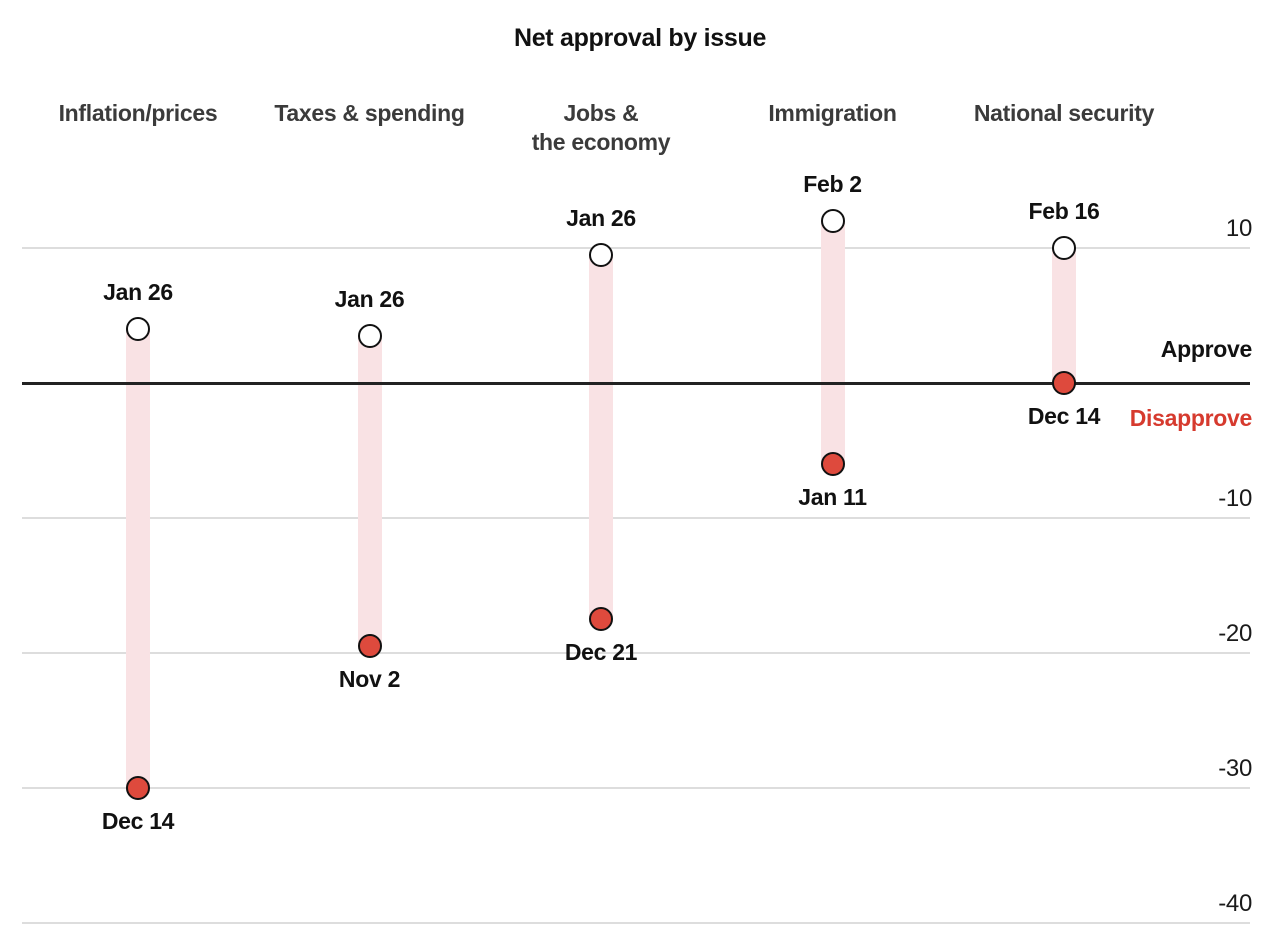 Image resolution: width=1280 pixels, height=952 pixels. Describe the element at coordinates (832, 113) in the screenshot. I see `category-label-4: Immigration` at that location.